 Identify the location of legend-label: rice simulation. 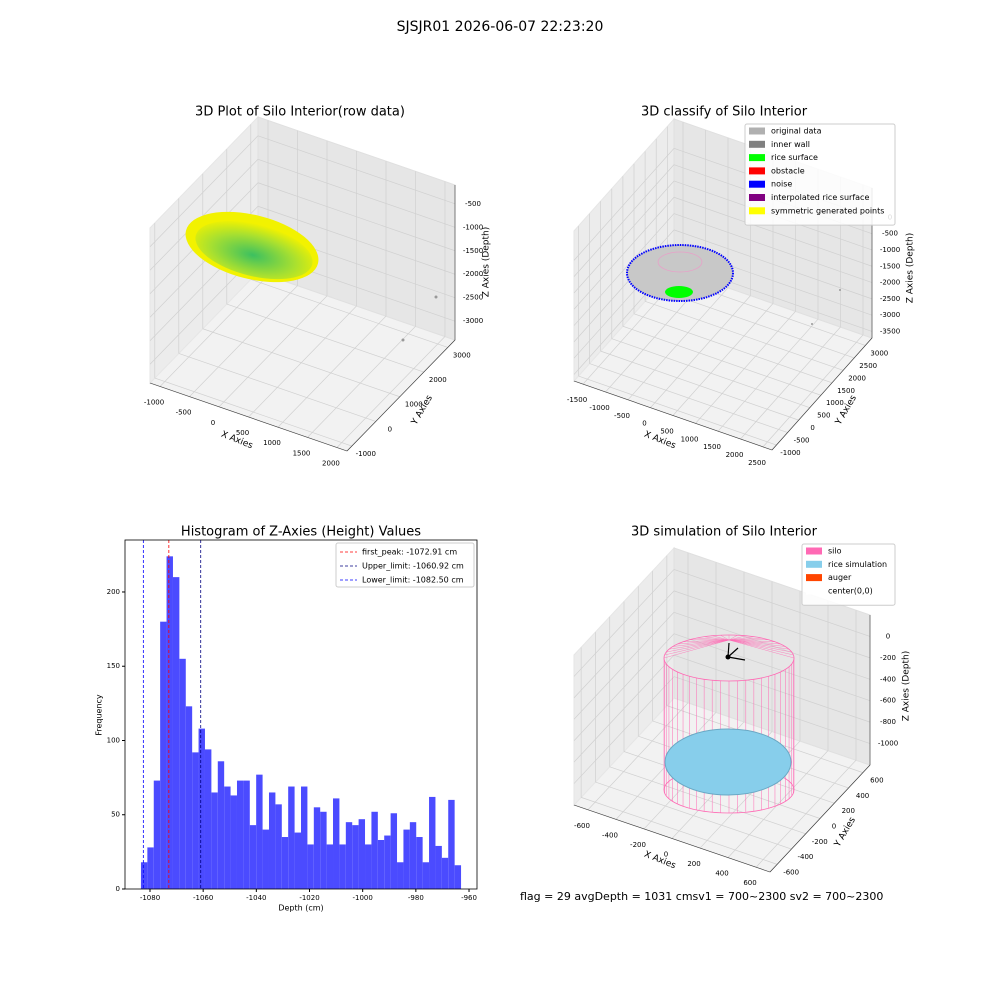
(857, 564).